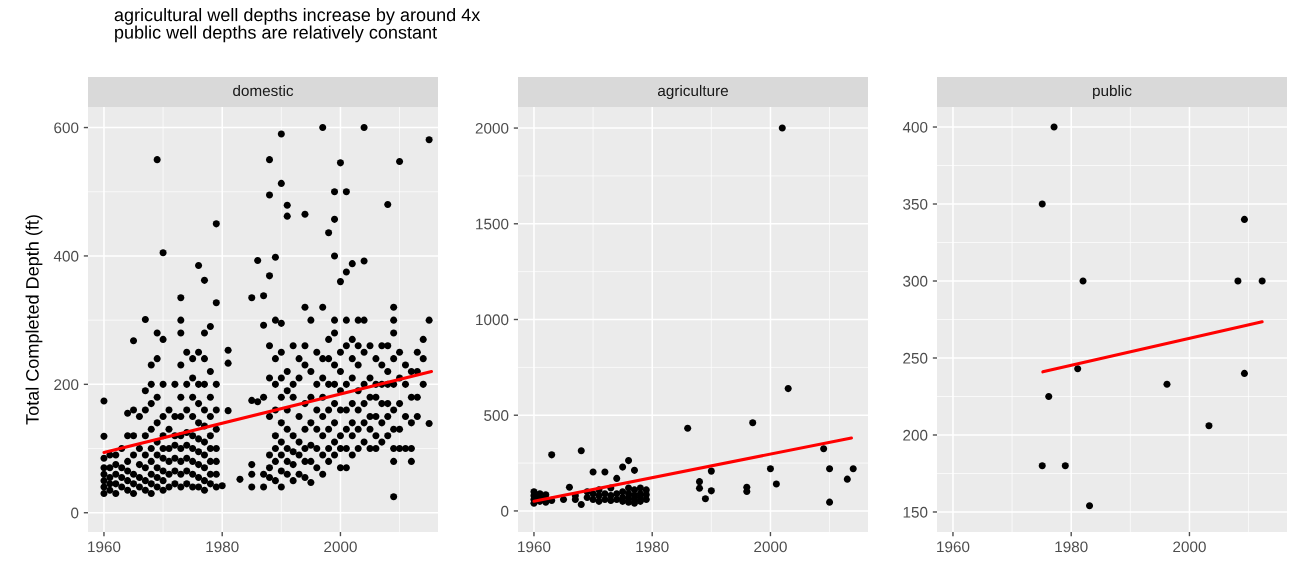 The image size is (1297, 563). Describe the element at coordinates (496, 415) in the screenshot. I see `y-tick-label: 500` at that location.